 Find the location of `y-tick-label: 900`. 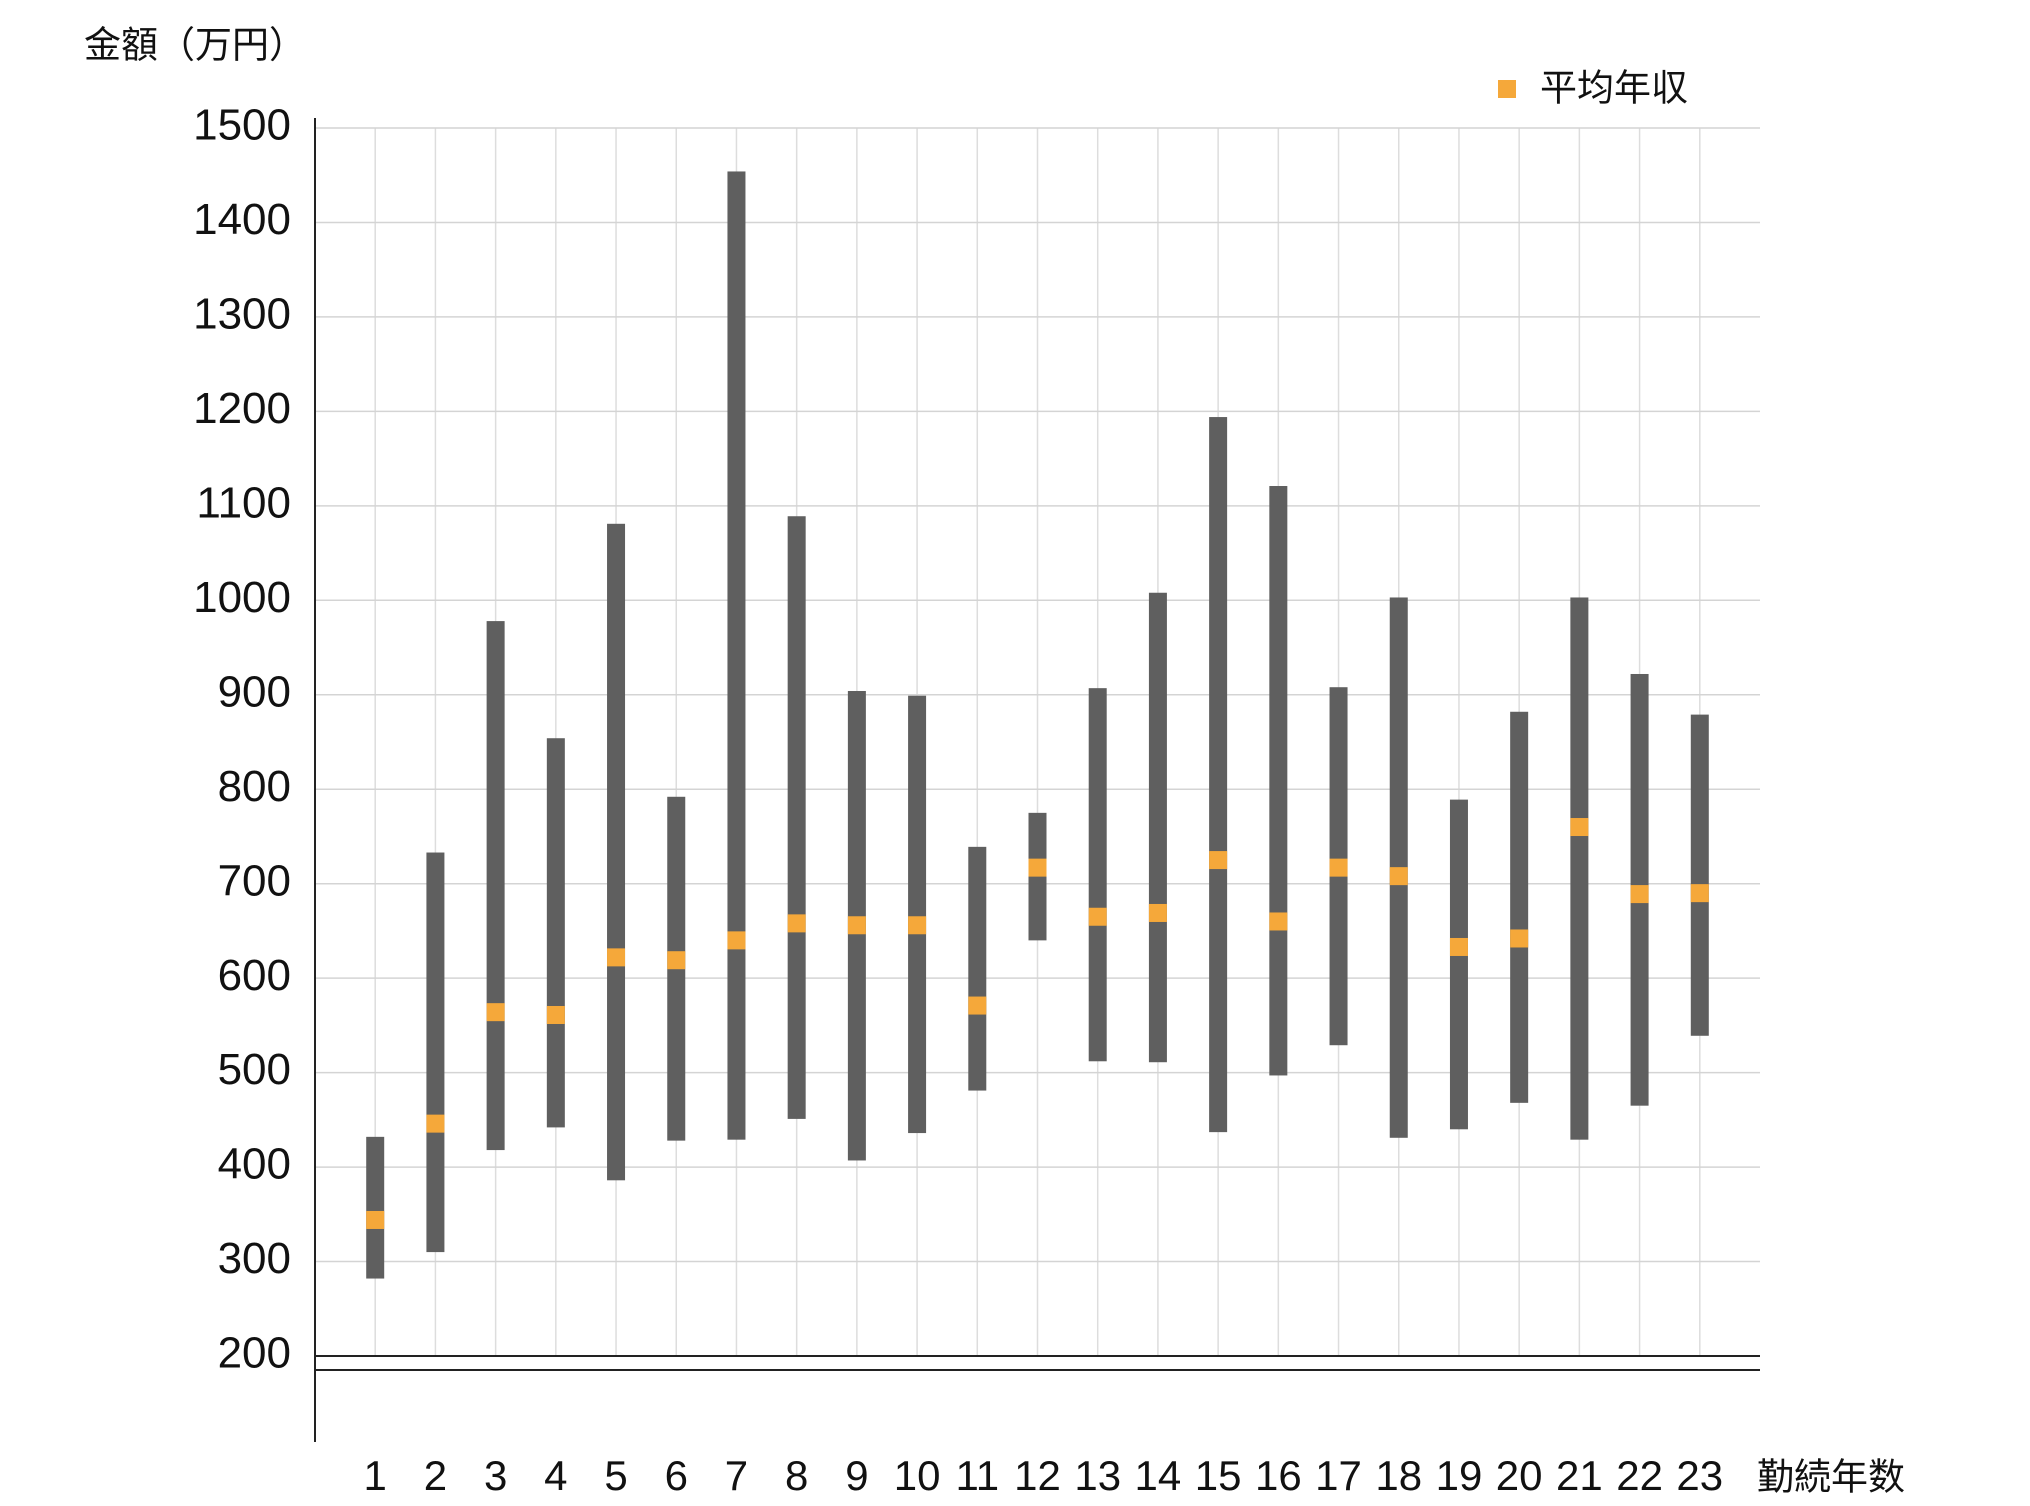

y-tick-label: 900 is located at coordinates (254, 691).